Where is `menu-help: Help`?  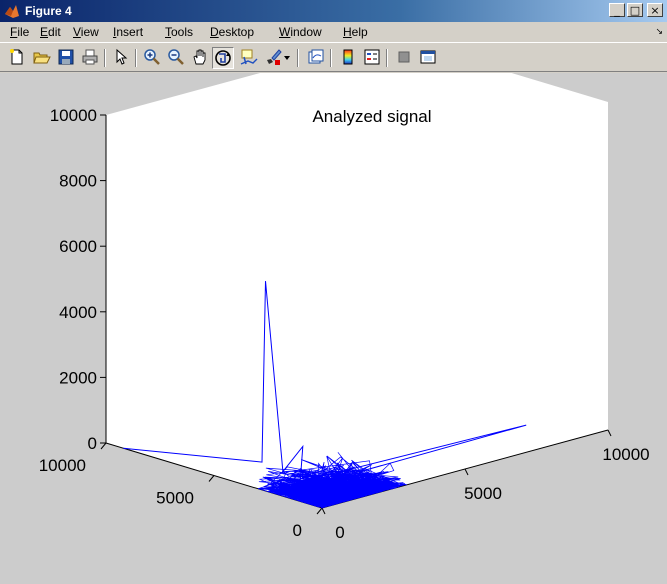 menu-help: Help is located at coordinates (355, 32).